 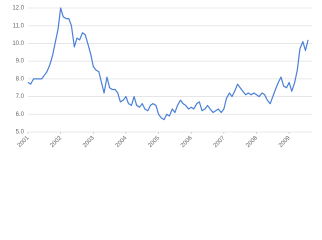 I want to click on y-tick-label: 11.0, so click(x=19, y=26).